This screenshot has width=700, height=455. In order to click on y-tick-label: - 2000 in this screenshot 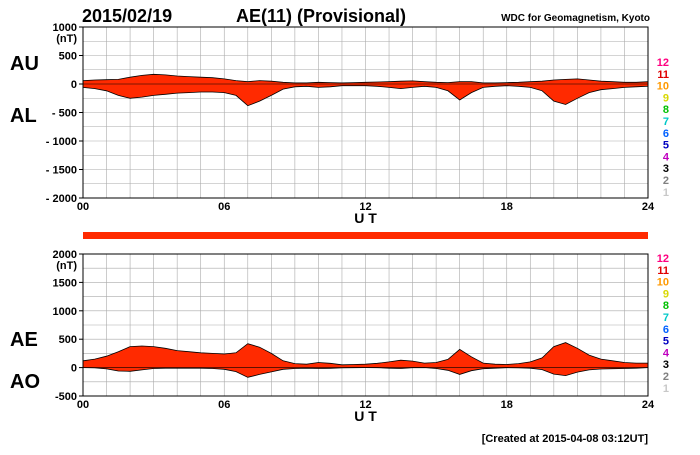, I will do `click(61, 199)`.